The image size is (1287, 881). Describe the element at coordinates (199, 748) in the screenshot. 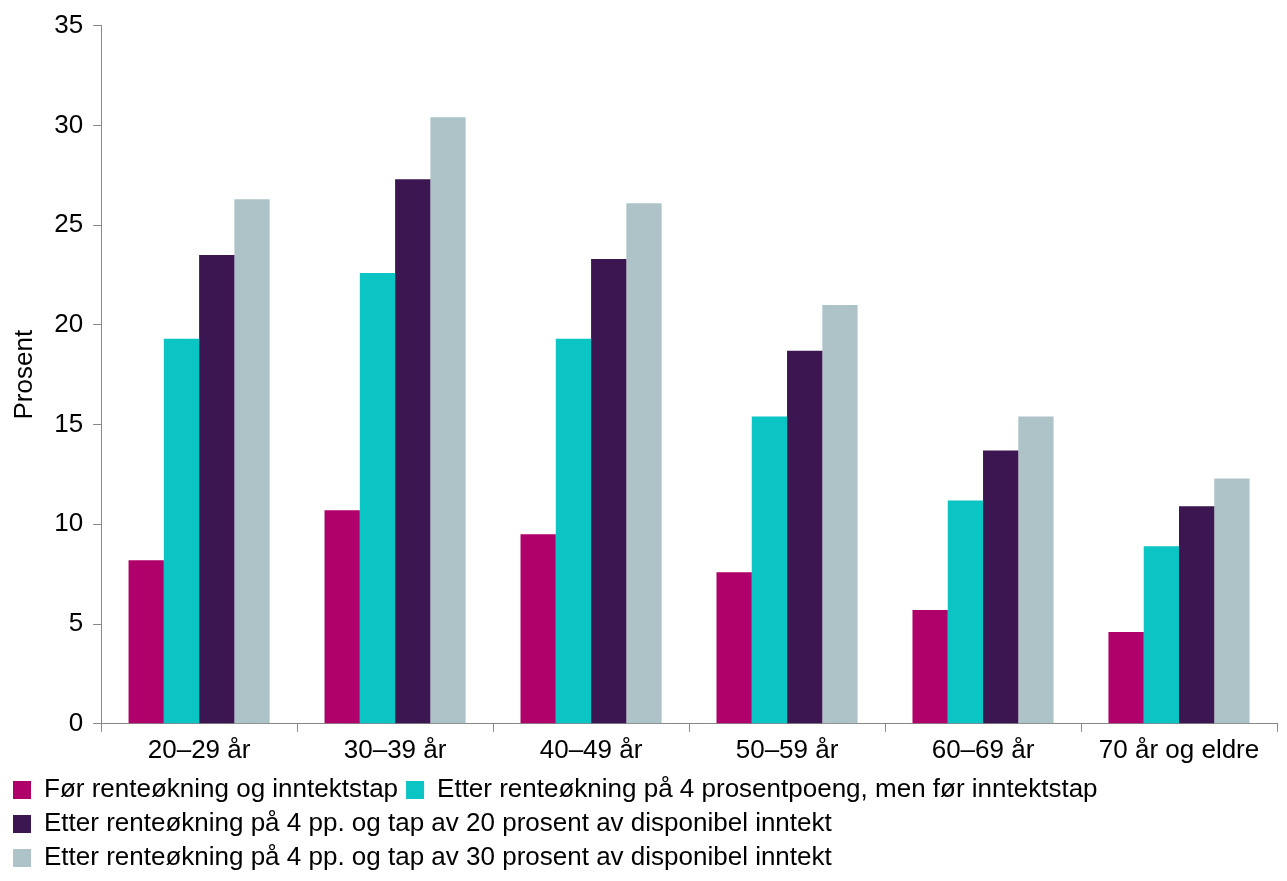

I see `x-tick-label: 20–29 år` at that location.